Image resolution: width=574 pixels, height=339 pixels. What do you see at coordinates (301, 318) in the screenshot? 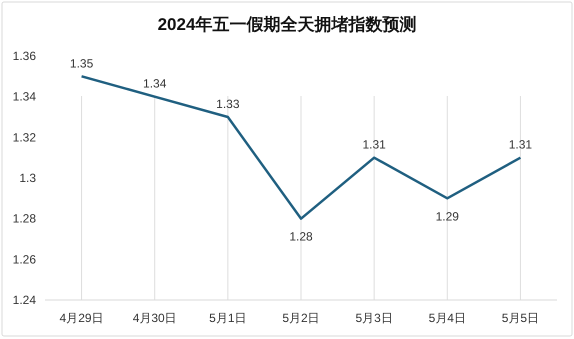
I see `x-tick-label: 5月2日` at bounding box center [301, 318].